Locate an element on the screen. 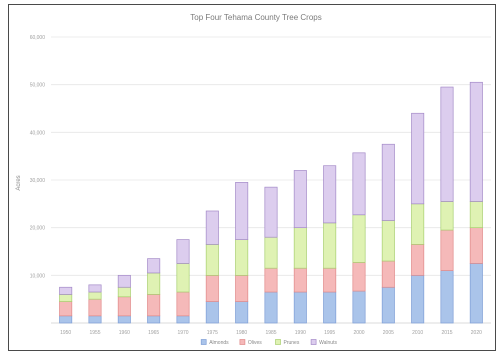 The image size is (498, 354). x-tick-label: 1980 is located at coordinates (241, 333).